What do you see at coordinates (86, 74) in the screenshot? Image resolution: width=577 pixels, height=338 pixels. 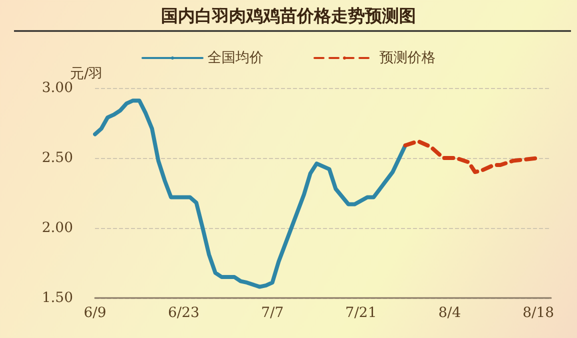 I see `y-axis-title: 元/羽` at bounding box center [86, 74].